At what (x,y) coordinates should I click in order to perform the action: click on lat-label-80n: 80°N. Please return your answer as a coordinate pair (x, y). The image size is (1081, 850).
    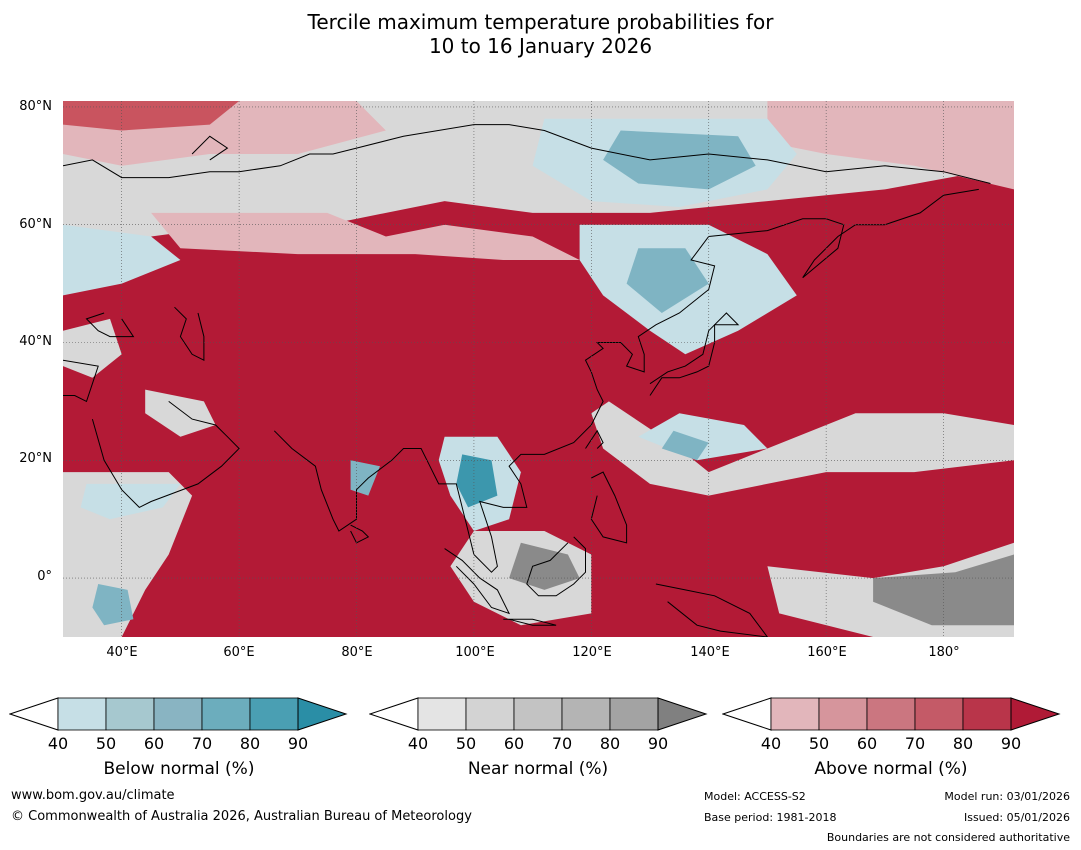
    Looking at the image, I should click on (35, 106).